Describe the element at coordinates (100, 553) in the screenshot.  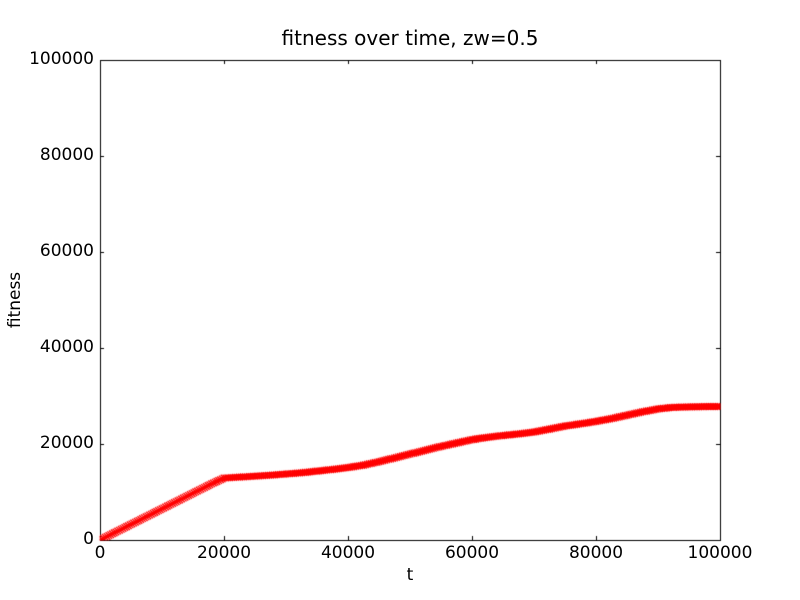
I see `x-tick-label-0: 0` at that location.